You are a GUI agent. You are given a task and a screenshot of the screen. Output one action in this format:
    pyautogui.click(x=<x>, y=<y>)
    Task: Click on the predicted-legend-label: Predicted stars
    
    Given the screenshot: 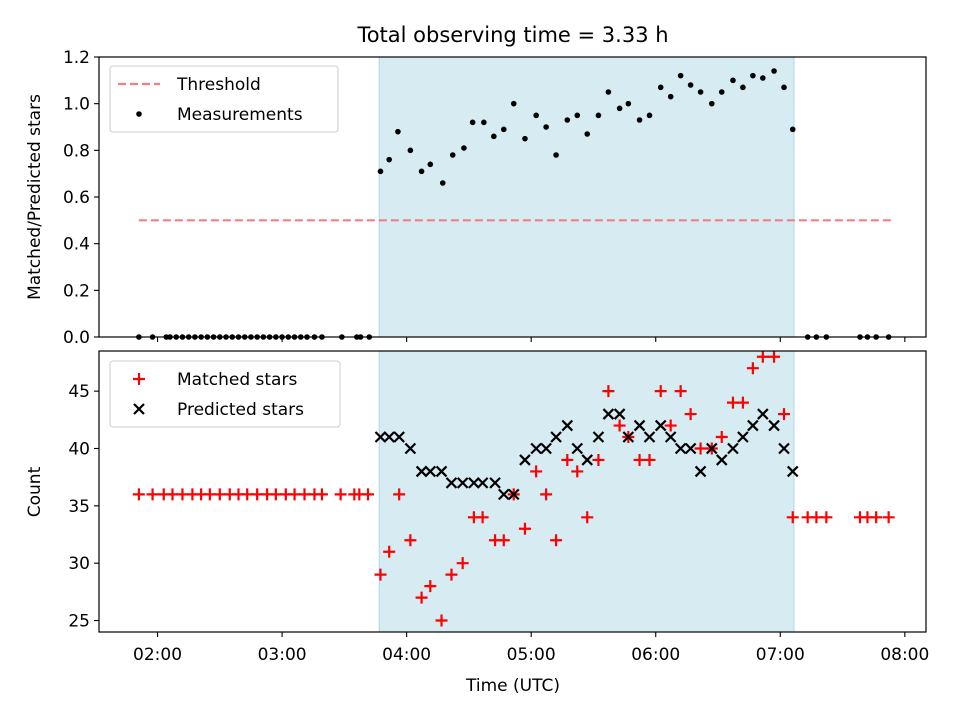 What is the action you would take?
    pyautogui.click(x=240, y=410)
    